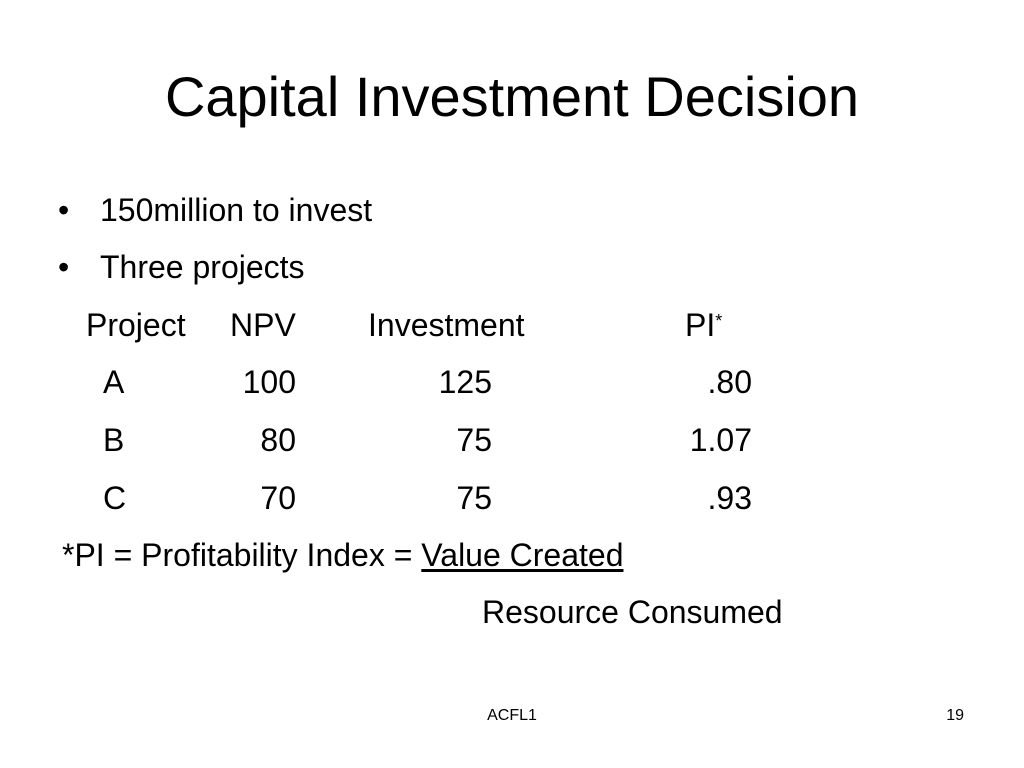 This screenshot has height=768, width=1024. I want to click on header-investment: Investment, so click(446, 325).